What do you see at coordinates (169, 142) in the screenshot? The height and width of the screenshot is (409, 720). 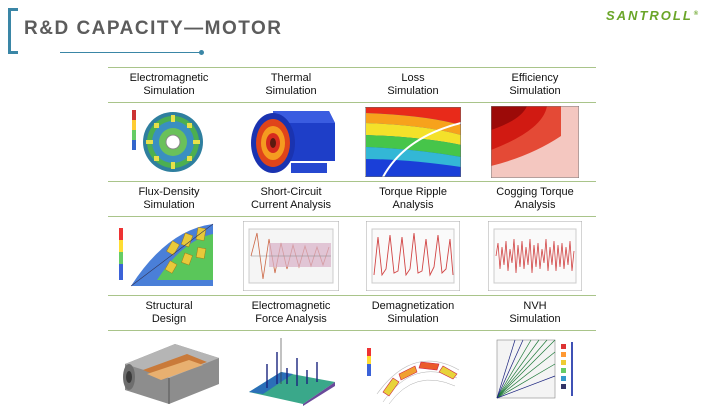 I see `electromagnetic-simulation-figure` at bounding box center [169, 142].